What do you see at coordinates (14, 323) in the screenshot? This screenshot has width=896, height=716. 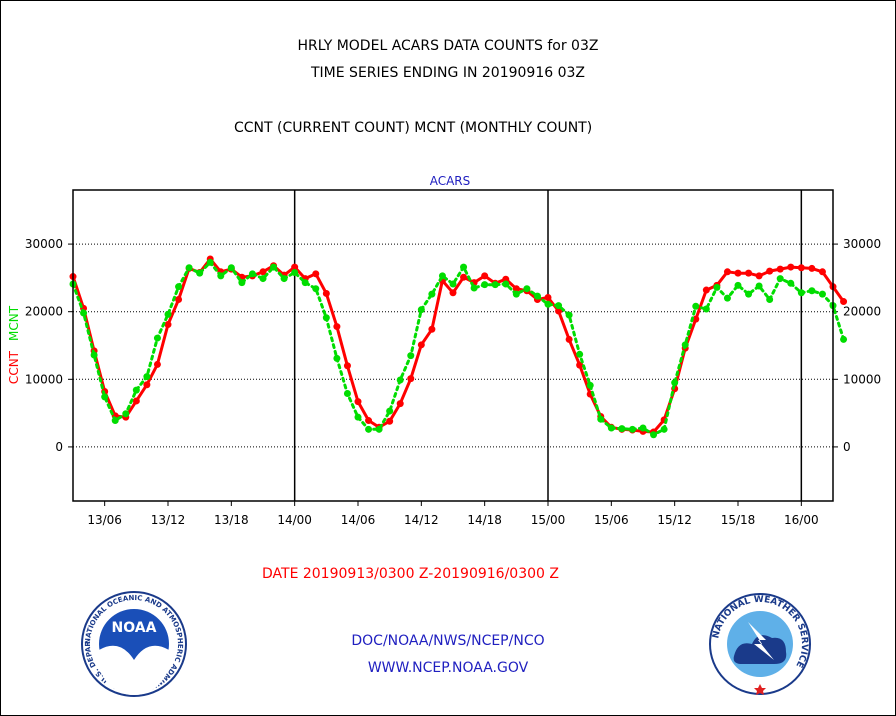 I see `y-axis-label-mcnt: MCNT` at bounding box center [14, 323].